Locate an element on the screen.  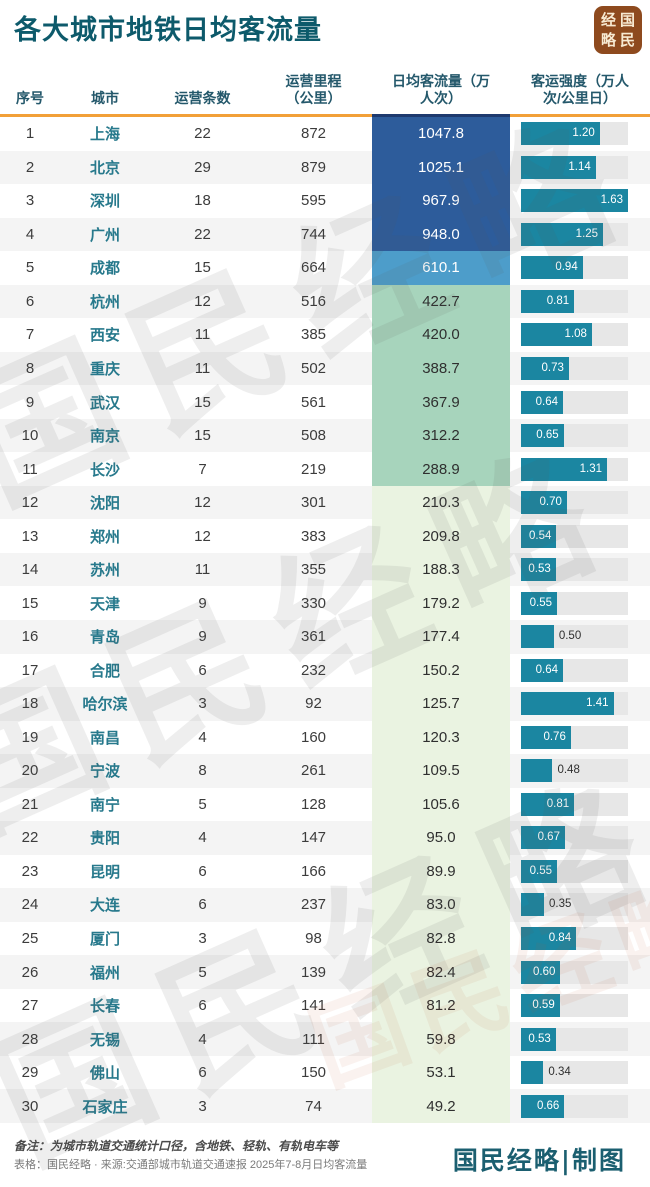
km-cell: 92 is located at coordinates (313, 704).